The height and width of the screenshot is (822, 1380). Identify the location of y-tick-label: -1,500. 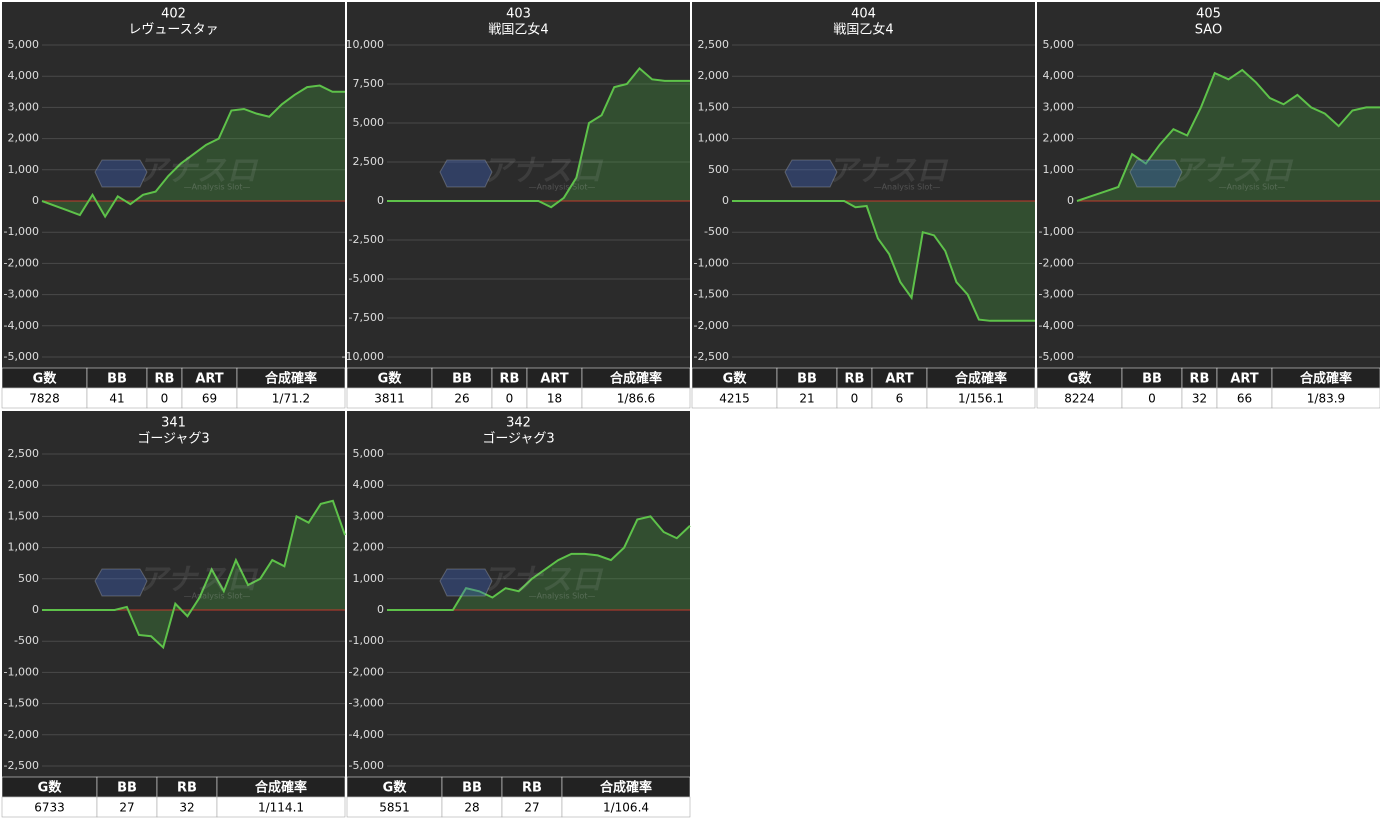
(711, 294).